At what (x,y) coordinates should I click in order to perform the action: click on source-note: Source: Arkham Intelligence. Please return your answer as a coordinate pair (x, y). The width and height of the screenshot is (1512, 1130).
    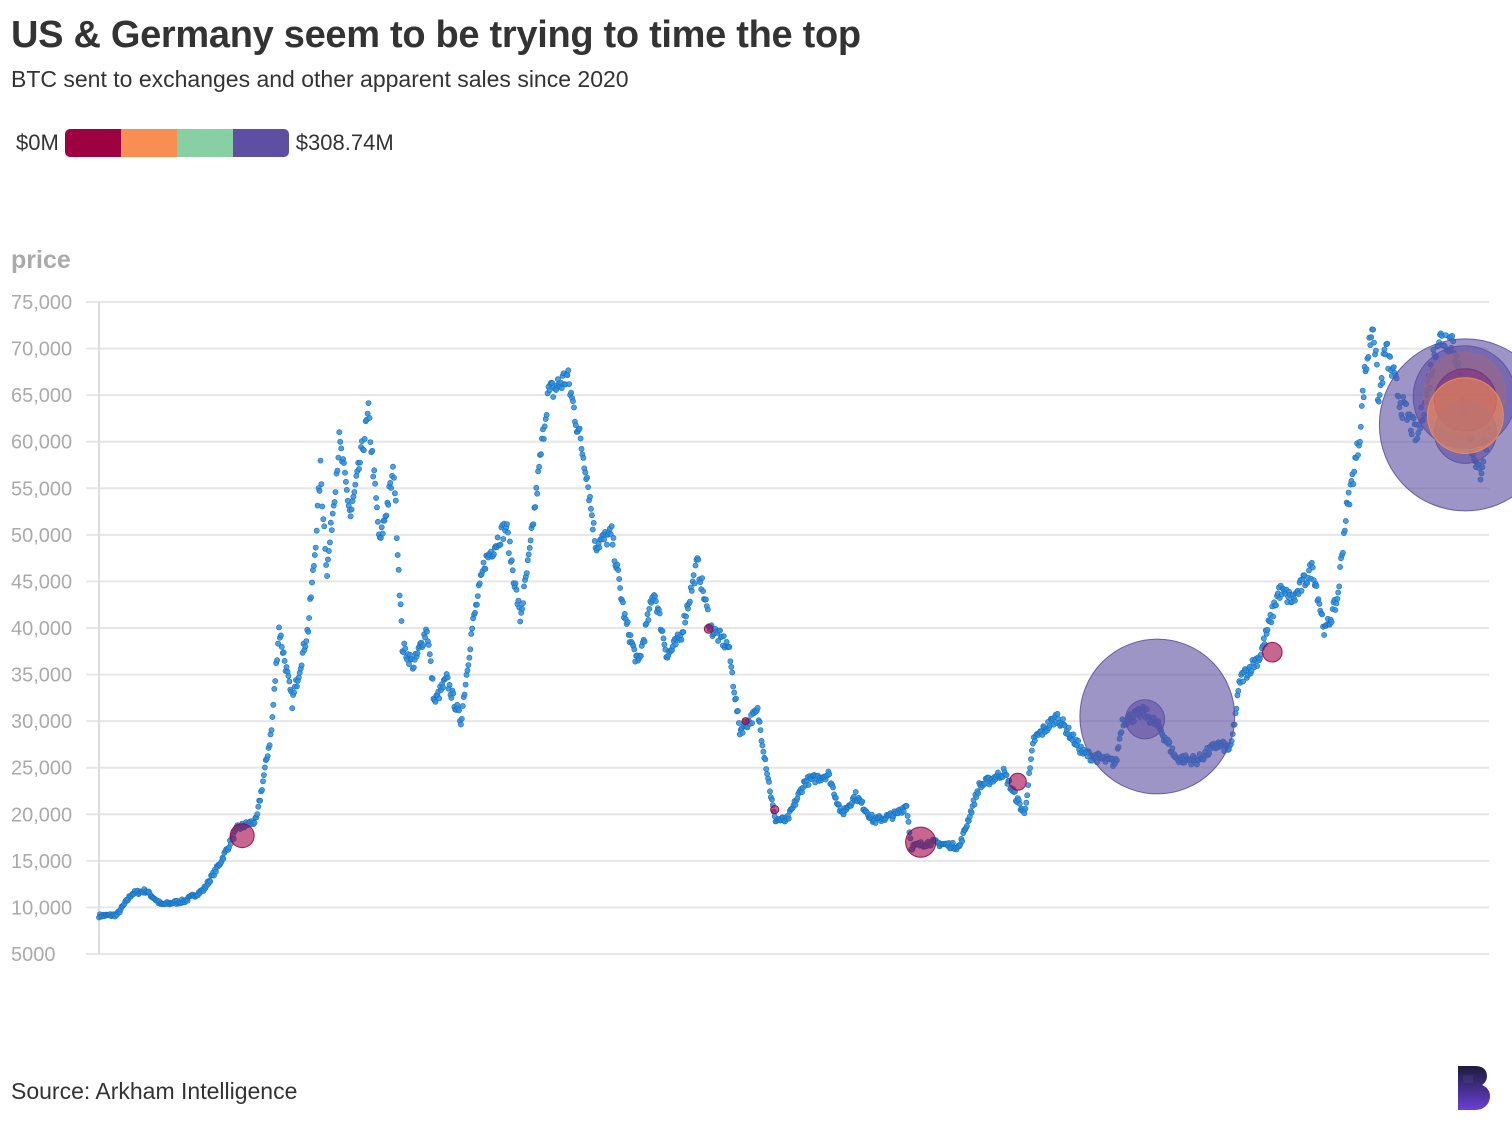
    Looking at the image, I should click on (154, 1091).